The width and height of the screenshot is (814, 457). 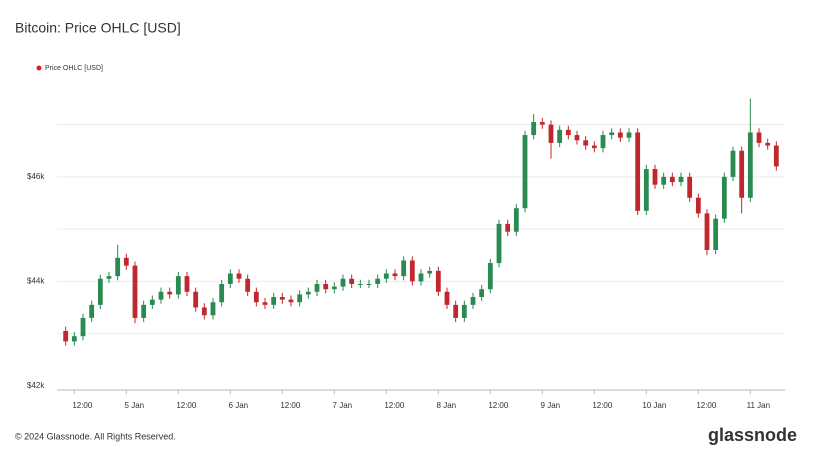 What do you see at coordinates (752, 435) in the screenshot?
I see `brand-logo: glassnode` at bounding box center [752, 435].